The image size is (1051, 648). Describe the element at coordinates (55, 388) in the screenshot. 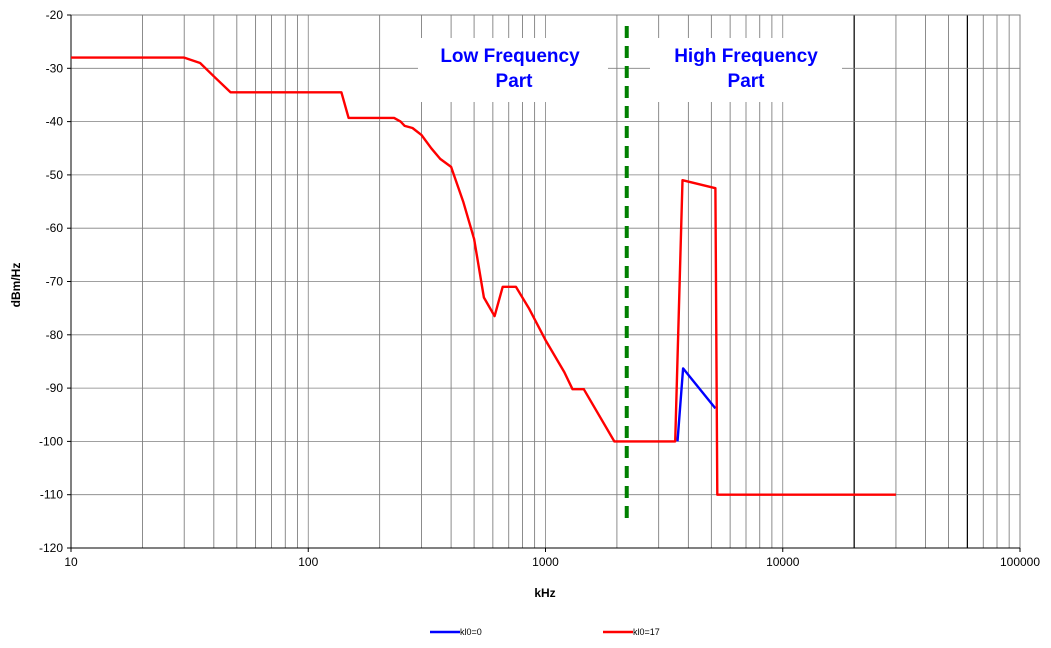

I see `y-tick-label: -90` at that location.